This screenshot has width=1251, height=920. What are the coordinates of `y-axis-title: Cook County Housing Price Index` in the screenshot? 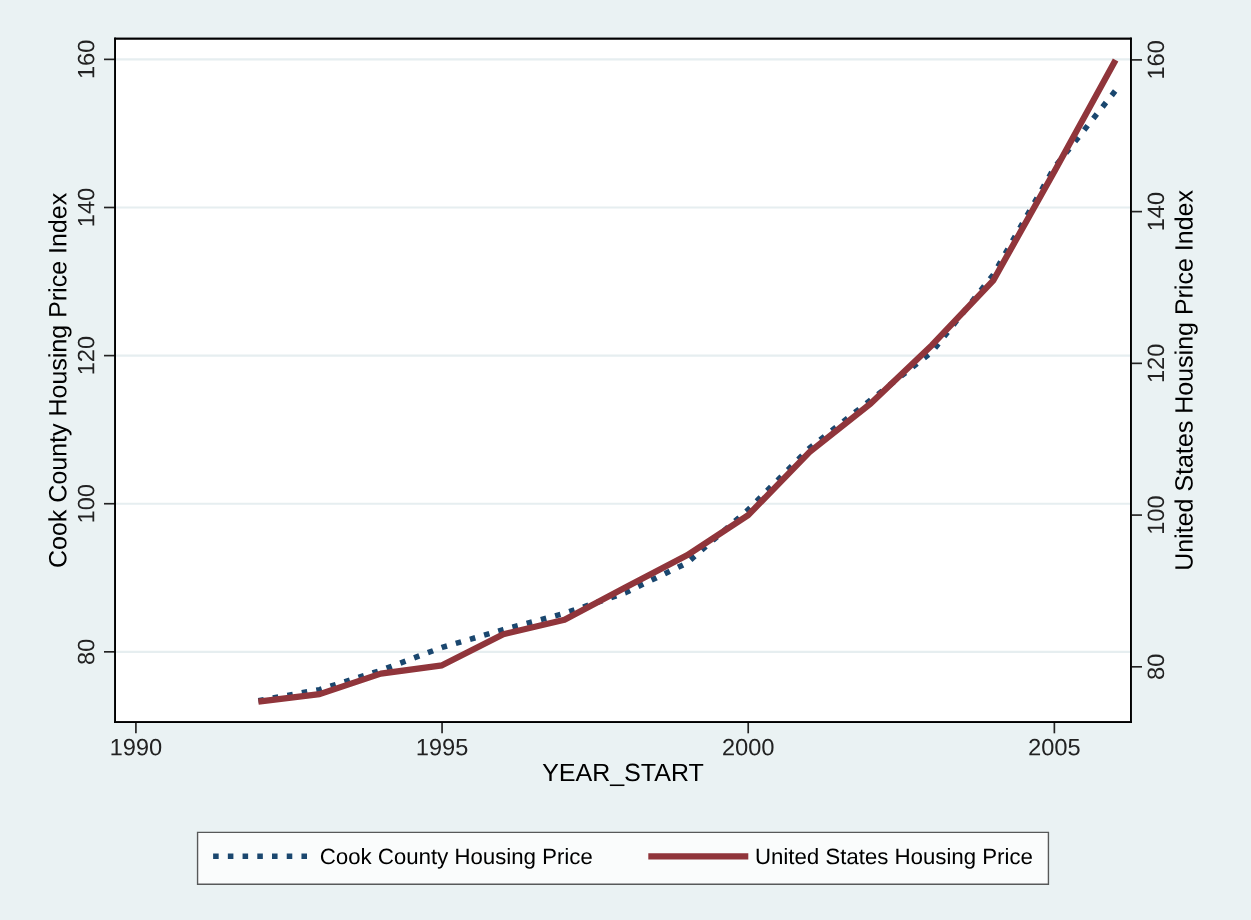 It's located at (60, 380).